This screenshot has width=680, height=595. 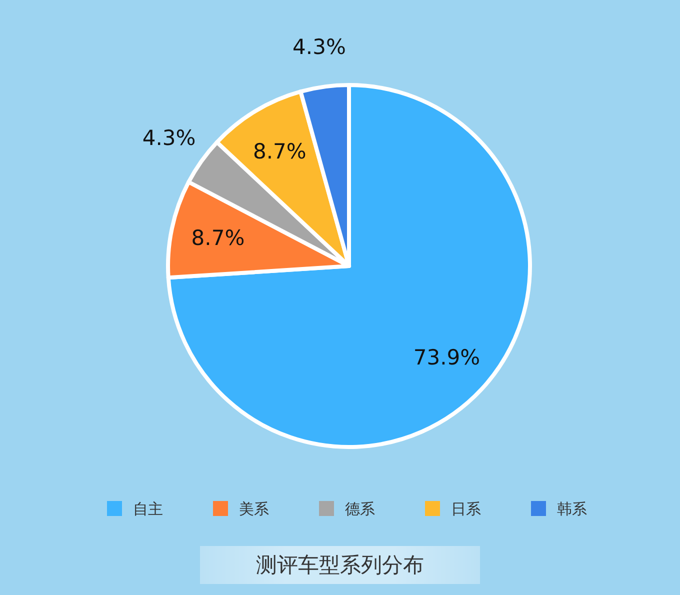 I want to click on legend-label: 美系, so click(x=254, y=509).